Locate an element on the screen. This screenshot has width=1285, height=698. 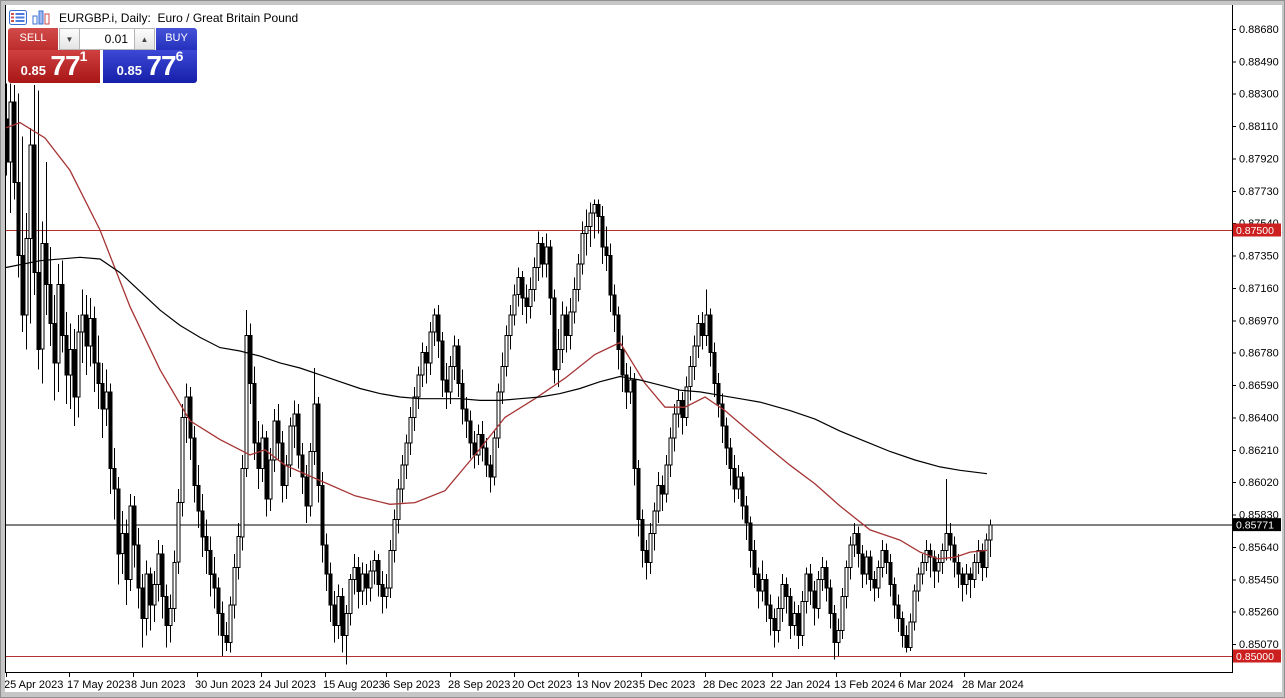
price-tick-label: 0.85450 is located at coordinates (1259, 580).